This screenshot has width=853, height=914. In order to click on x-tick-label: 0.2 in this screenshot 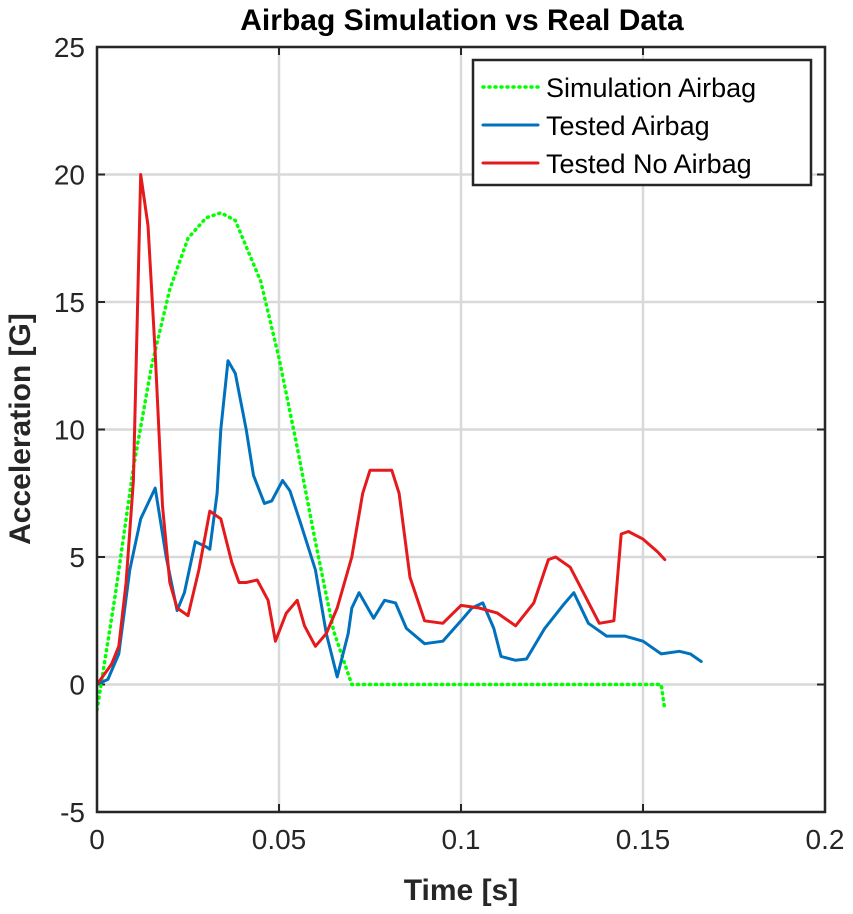, I will do `click(825, 839)`.